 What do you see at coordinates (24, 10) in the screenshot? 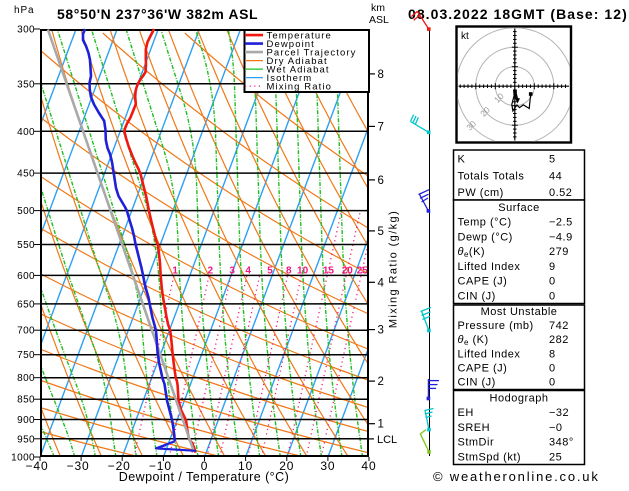
I see `svg-text: hPa` at bounding box center [24, 10].